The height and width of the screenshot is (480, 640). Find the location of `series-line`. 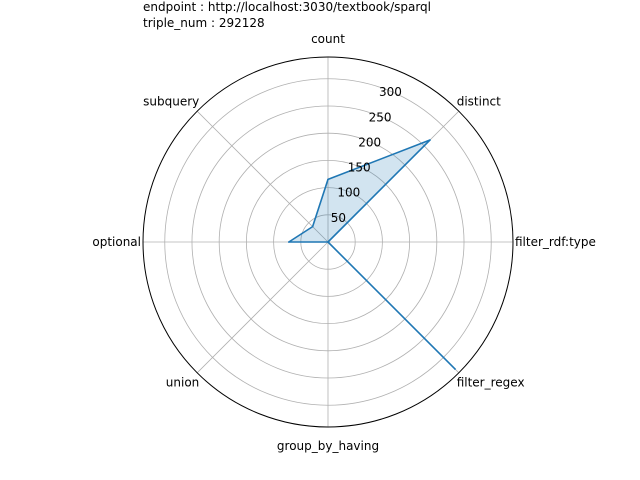

series-line is located at coordinates (372, 254).